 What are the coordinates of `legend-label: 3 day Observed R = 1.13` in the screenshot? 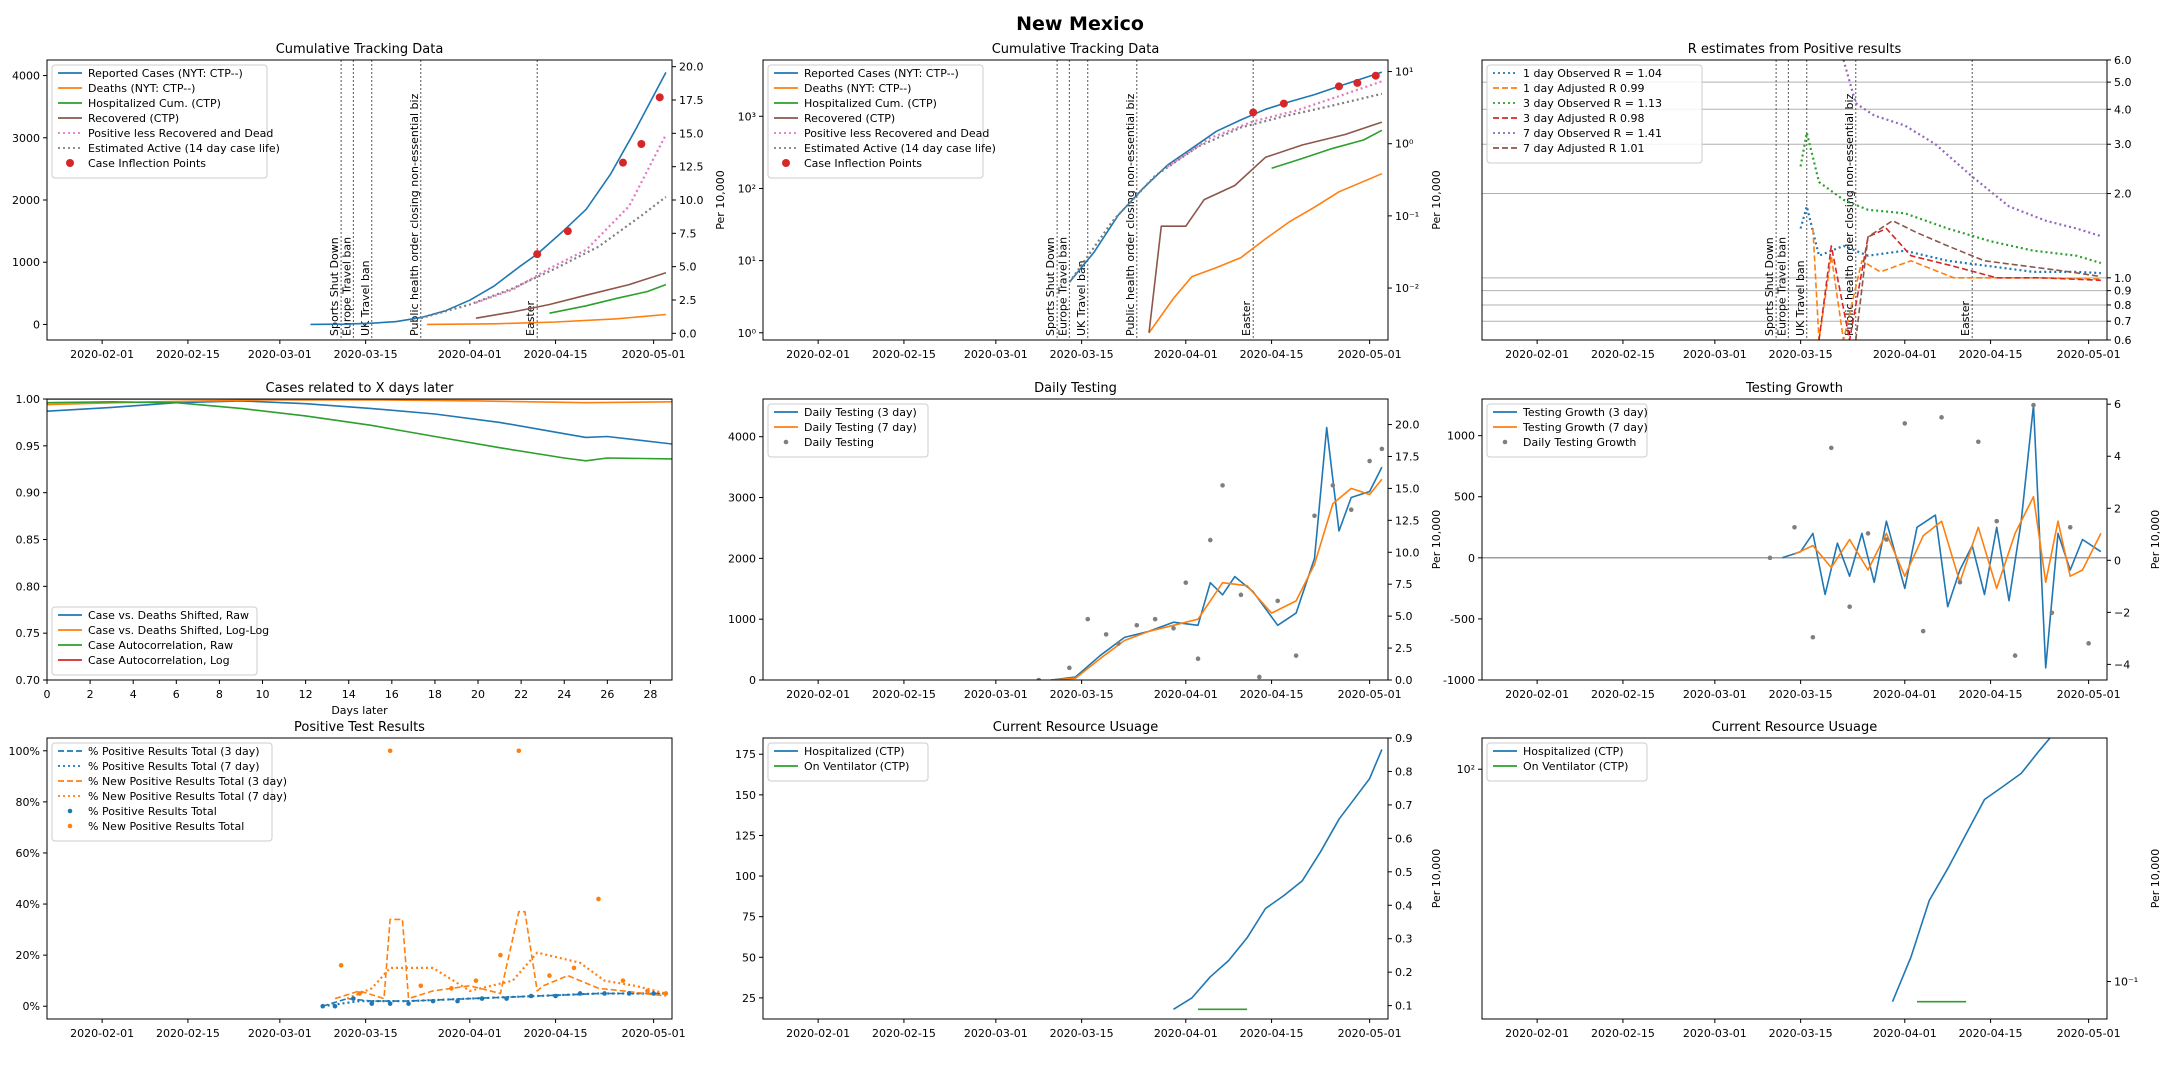 It's located at (1592, 103).